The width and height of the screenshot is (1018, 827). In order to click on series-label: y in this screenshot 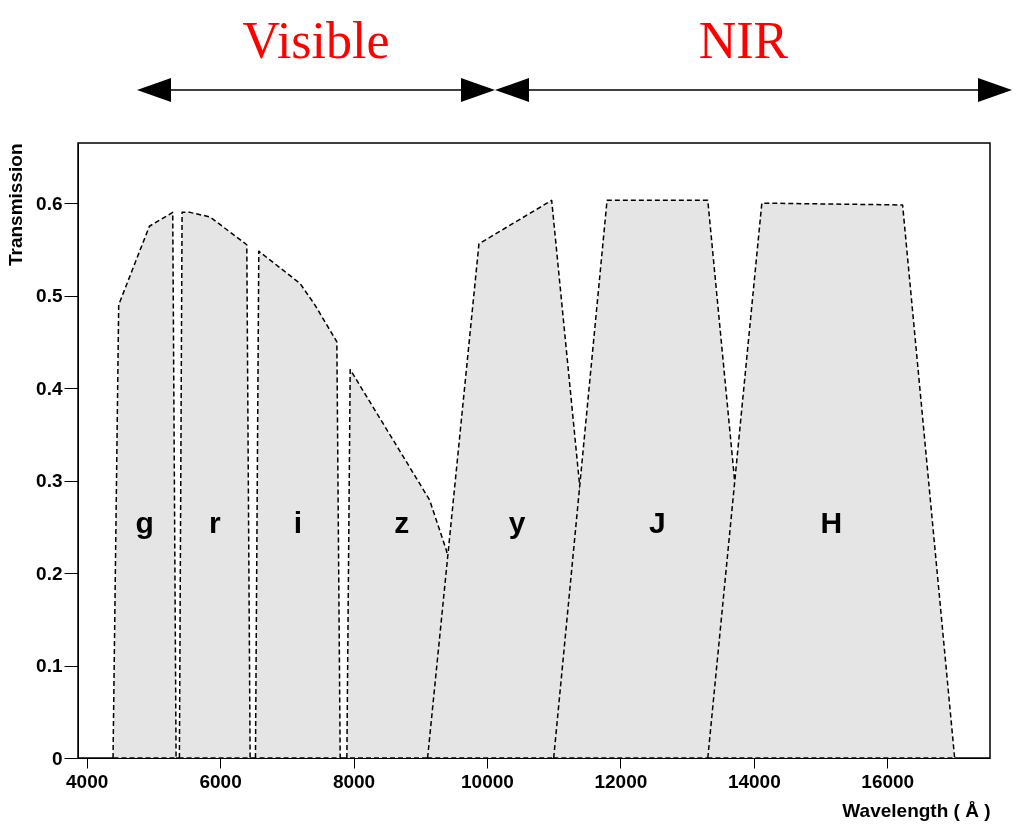, I will do `click(517, 523)`.